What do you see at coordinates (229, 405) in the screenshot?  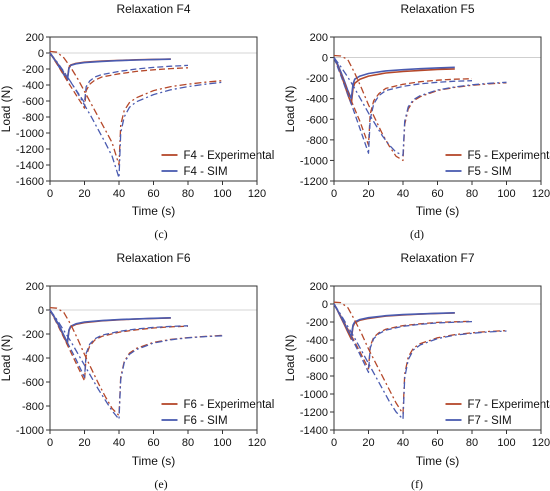 I see `legend-entry-experimental: F6 - Experimental` at bounding box center [229, 405].